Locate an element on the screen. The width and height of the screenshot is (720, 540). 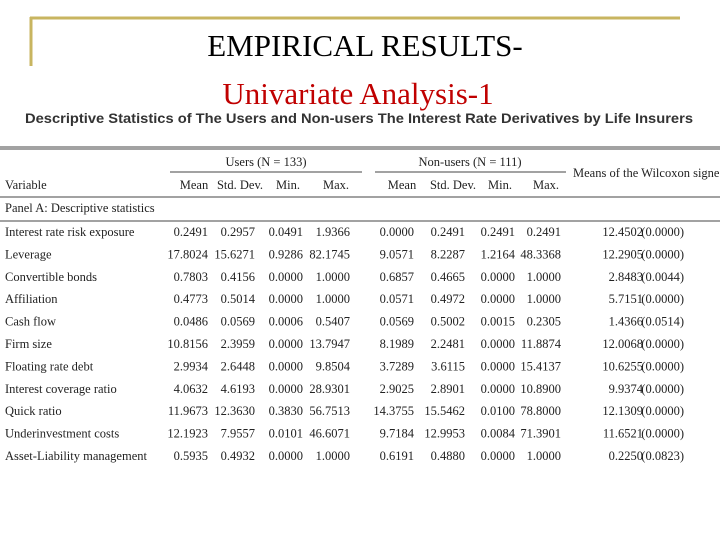
table-cell: 78.8000 is located at coordinates (540, 411).